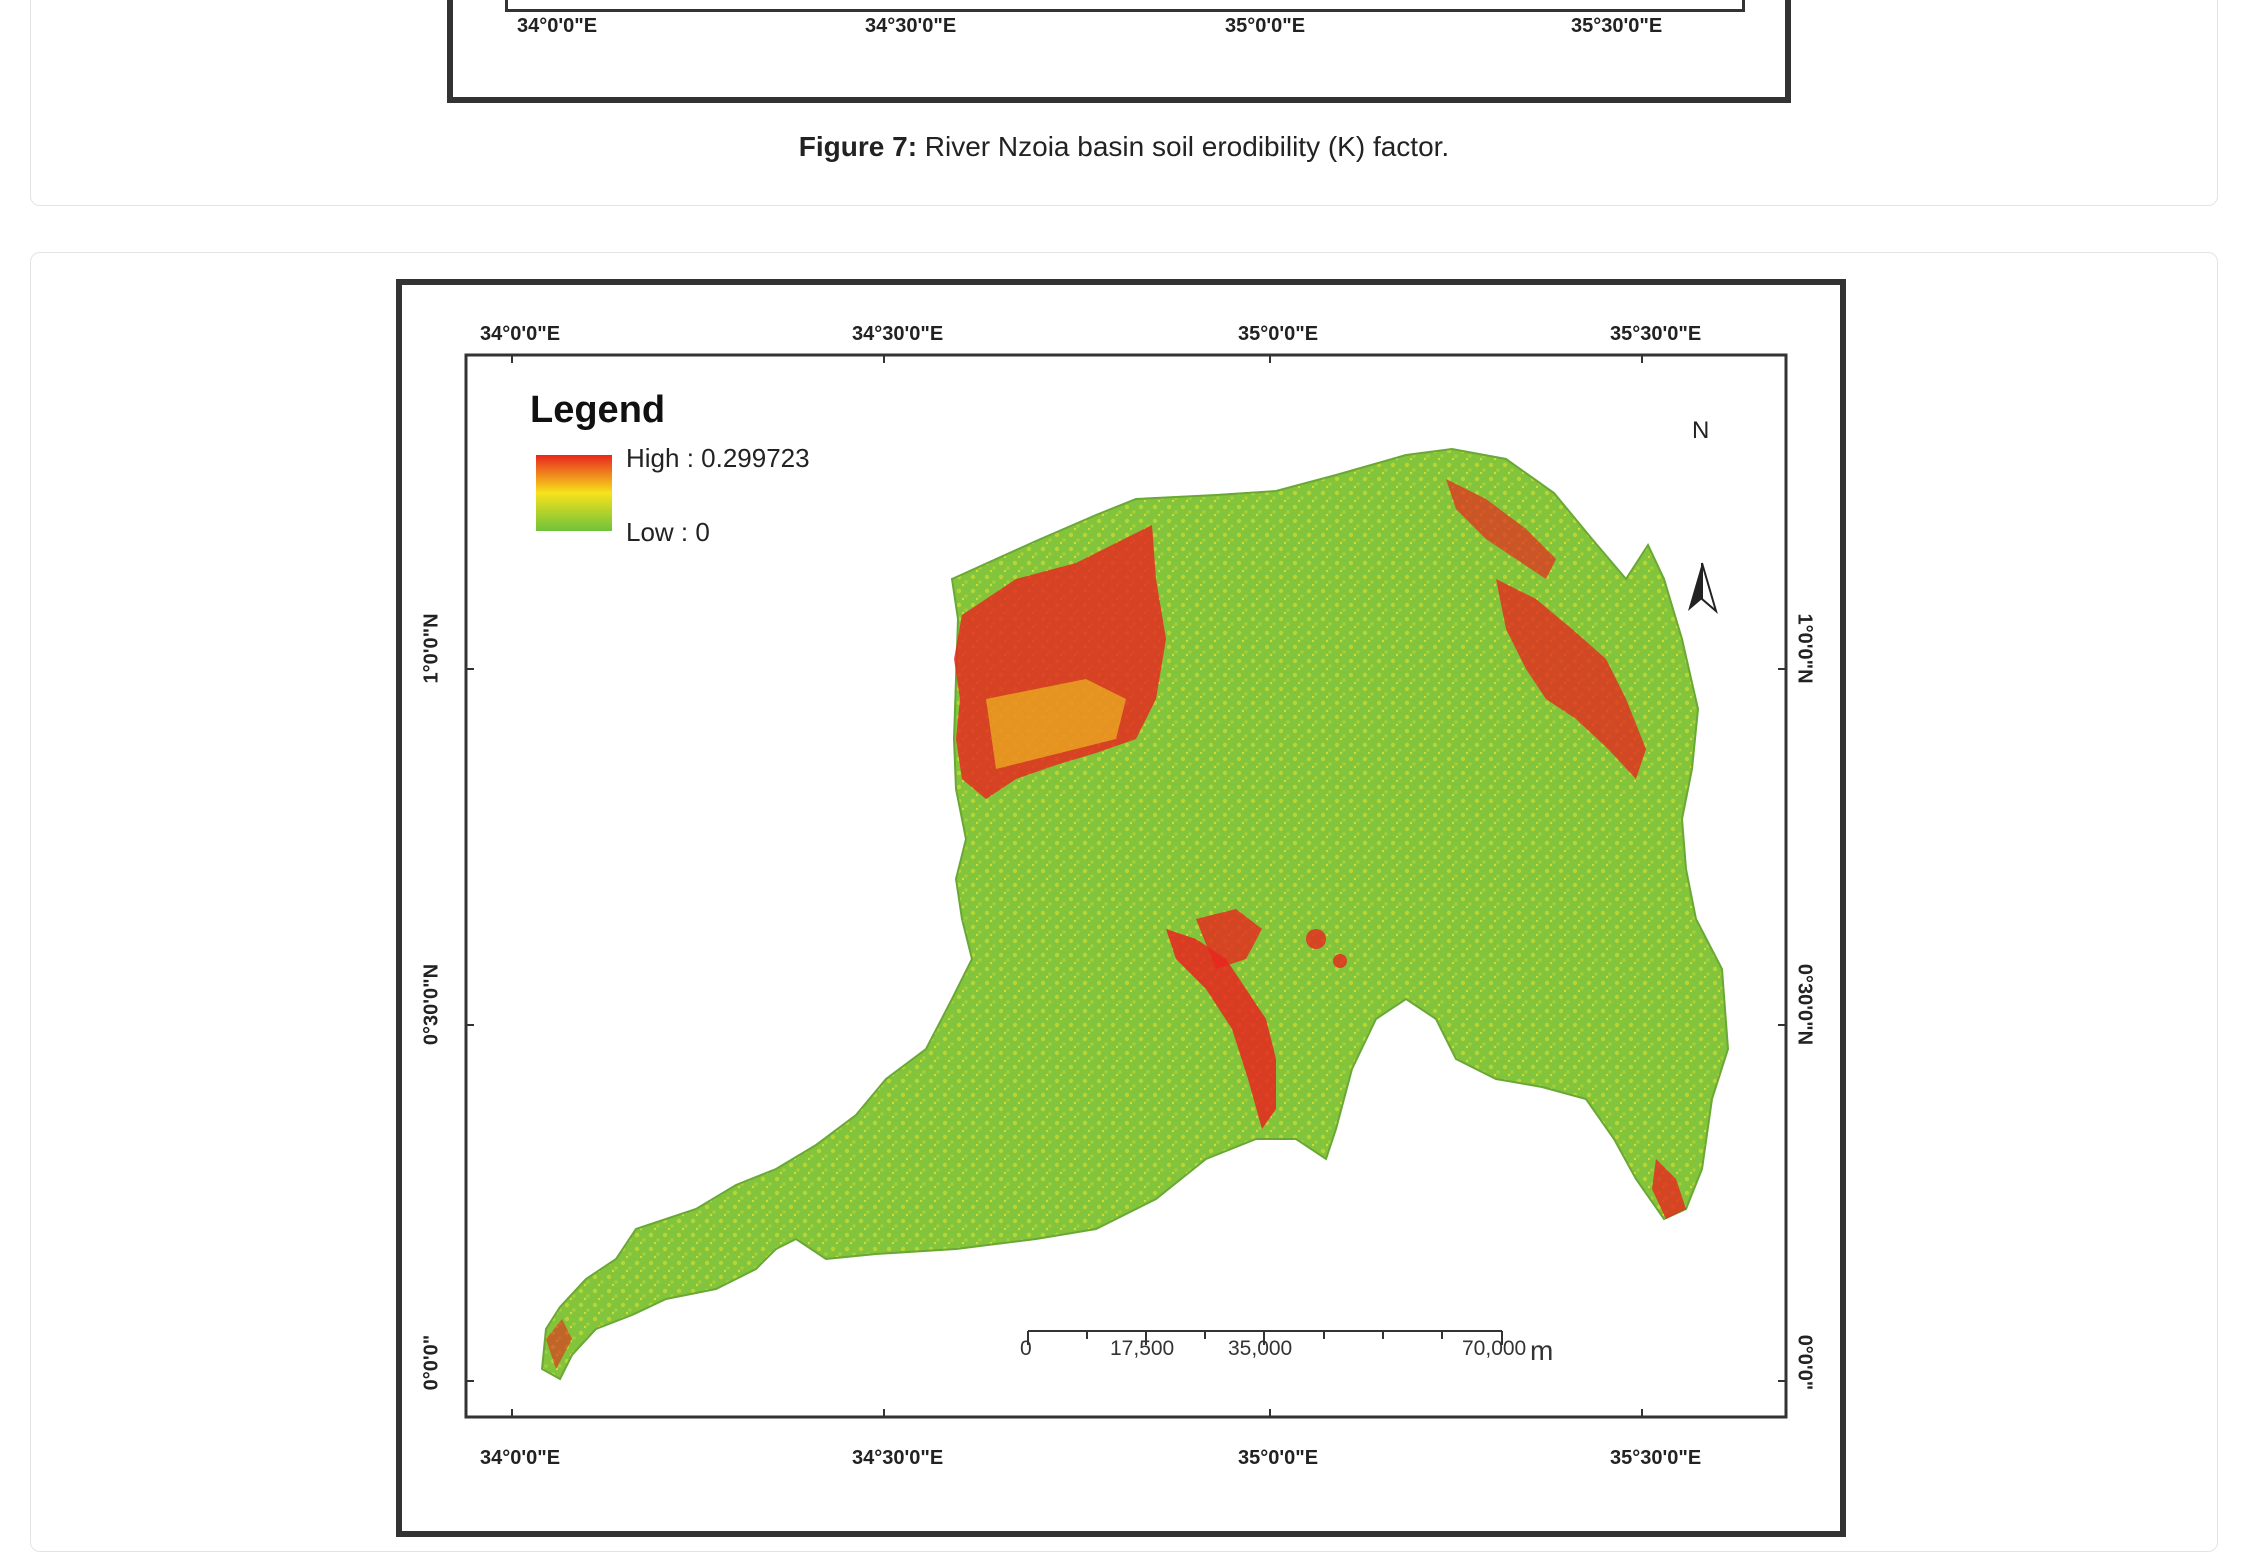 This screenshot has width=2251, height=1552. Describe the element at coordinates (1656, 1458) in the screenshot. I see `bottom-tick-4: 35°30'0"E` at that location.